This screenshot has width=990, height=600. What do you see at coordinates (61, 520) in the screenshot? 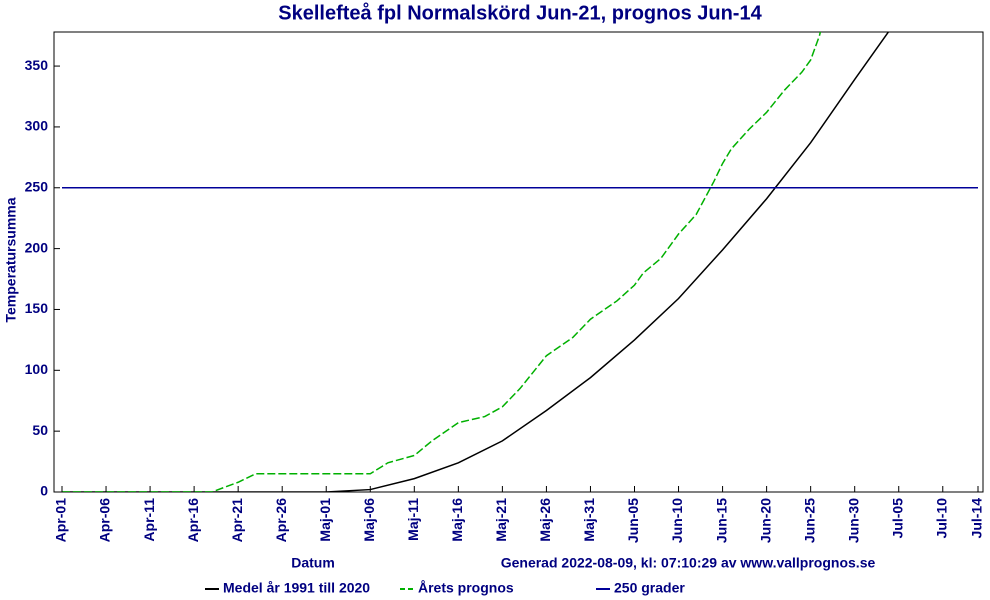
I see `x-tick-label: Apr-01` at bounding box center [61, 520].